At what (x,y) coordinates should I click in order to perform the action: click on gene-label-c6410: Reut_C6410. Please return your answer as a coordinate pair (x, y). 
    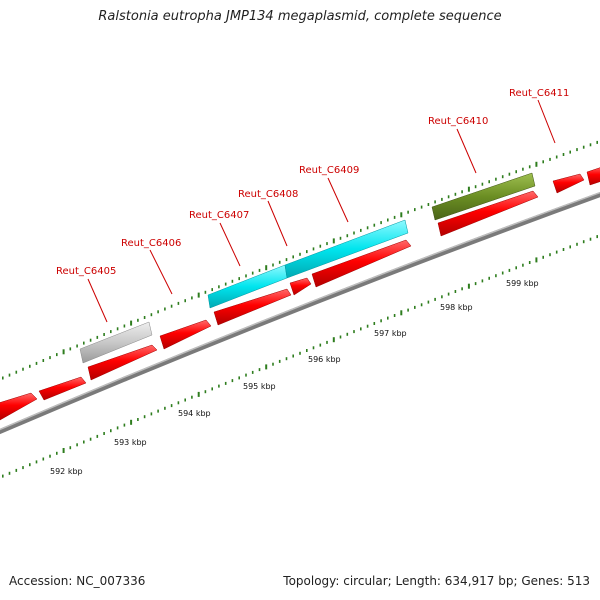
    Looking at the image, I should click on (458, 121).